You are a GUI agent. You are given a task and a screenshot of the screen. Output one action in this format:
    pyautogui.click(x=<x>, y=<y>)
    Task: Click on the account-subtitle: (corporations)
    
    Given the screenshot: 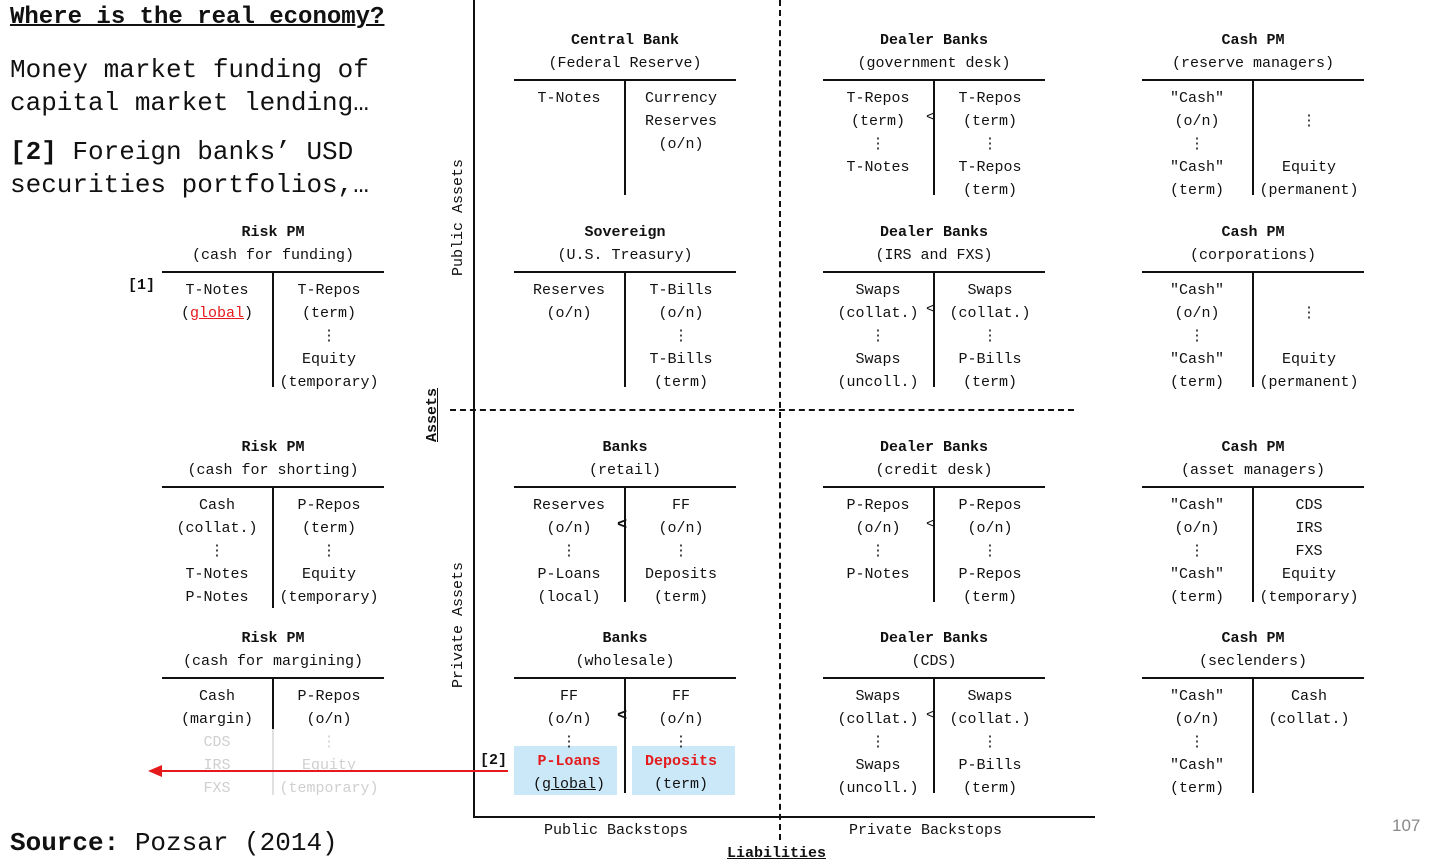 What is the action you would take?
    pyautogui.click(x=1253, y=255)
    